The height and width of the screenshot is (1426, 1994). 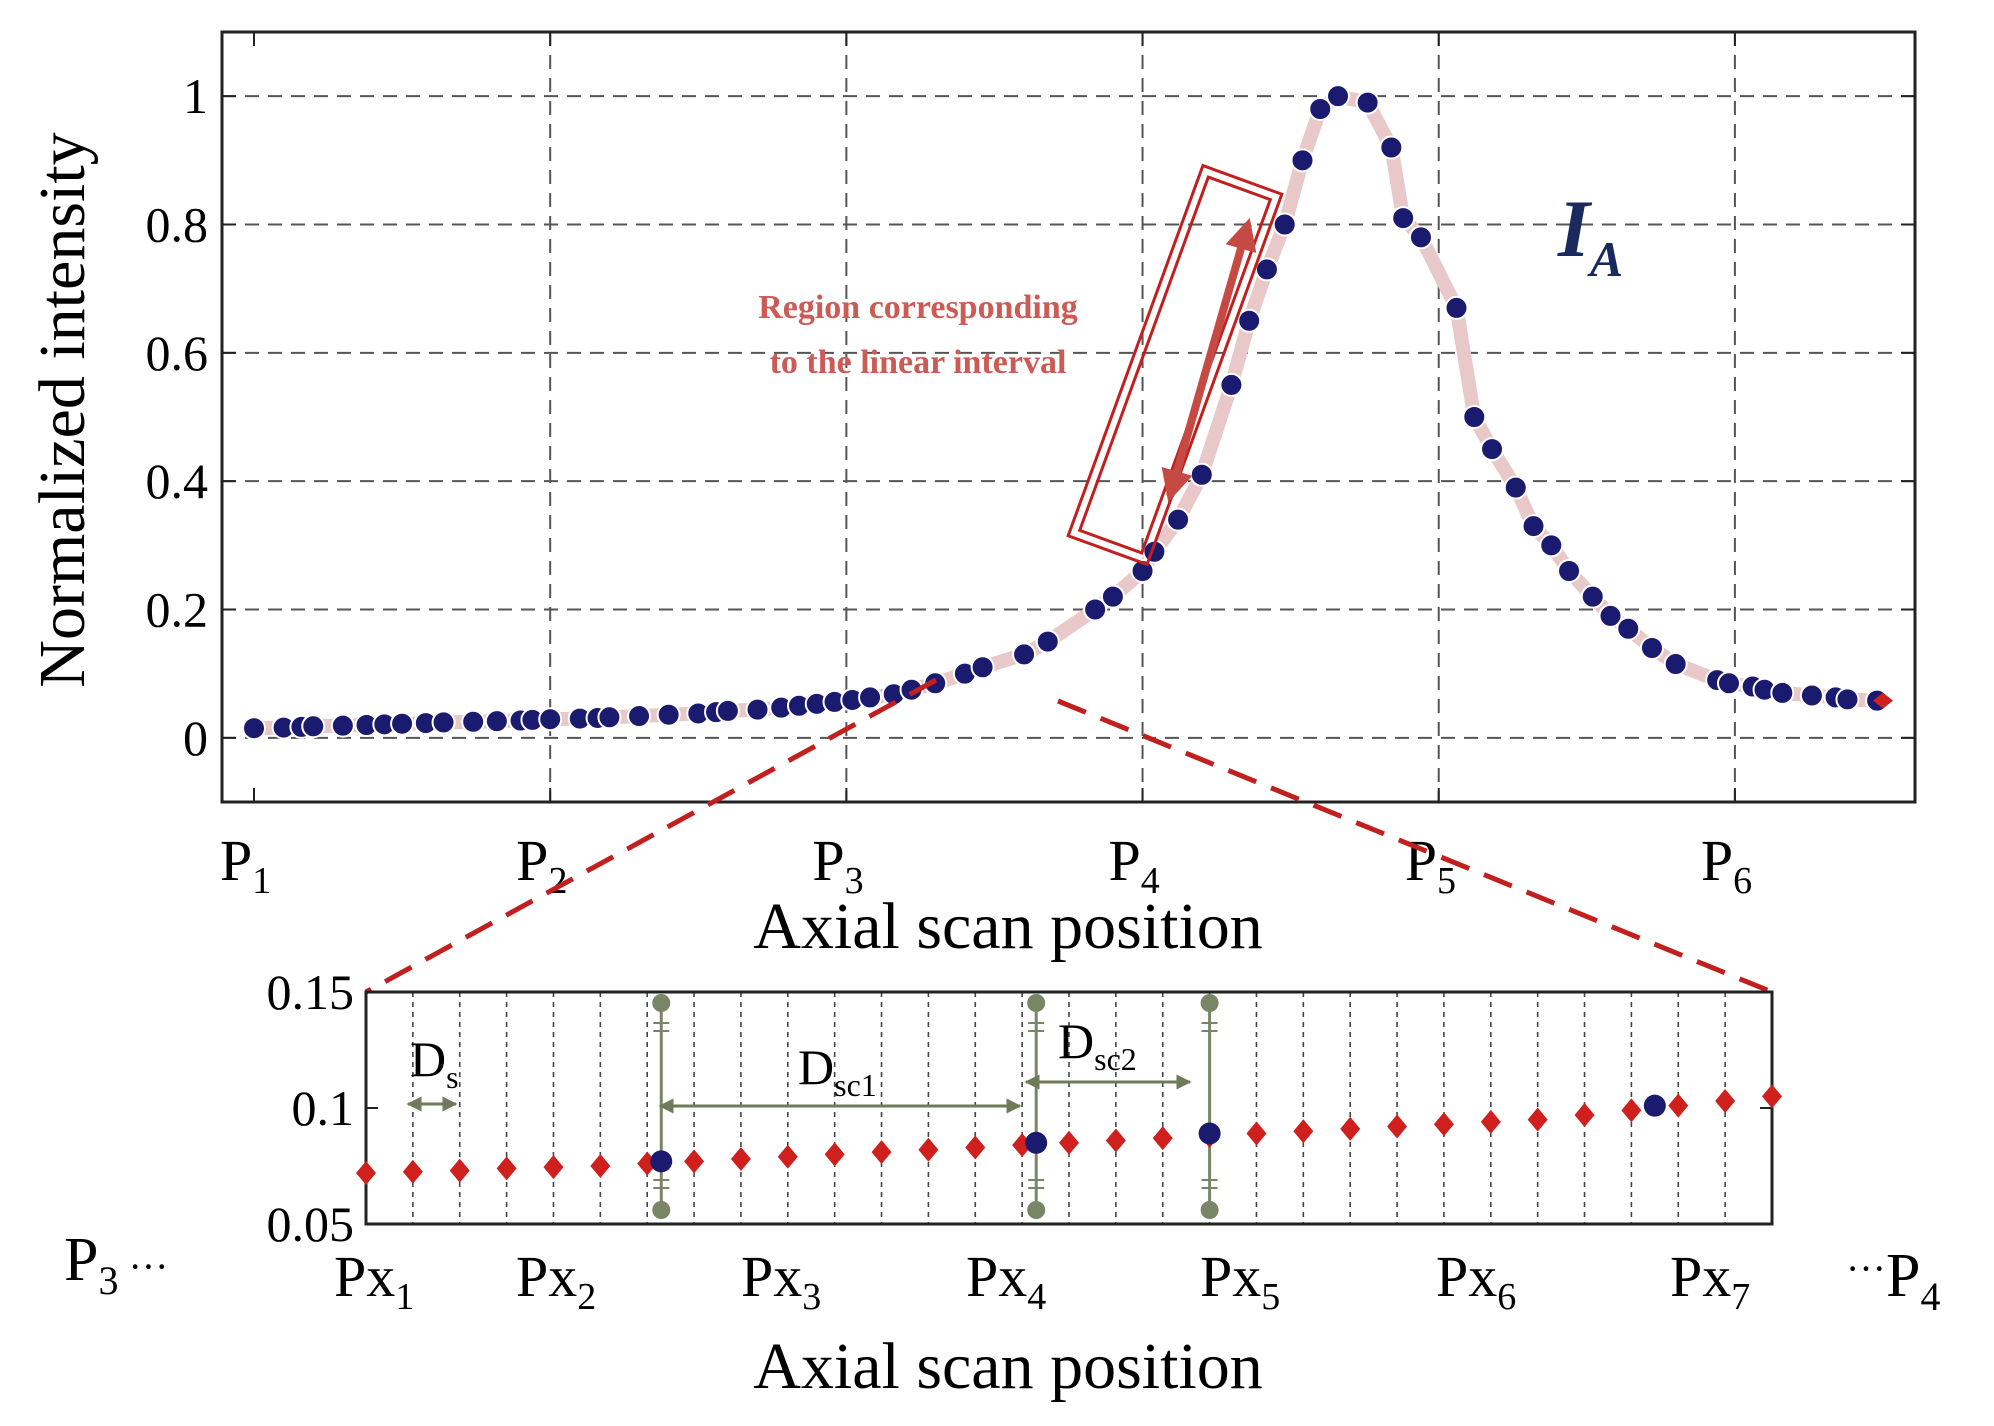 What do you see at coordinates (195, 96) in the screenshot?
I see `main-y-tick-label: 1` at bounding box center [195, 96].